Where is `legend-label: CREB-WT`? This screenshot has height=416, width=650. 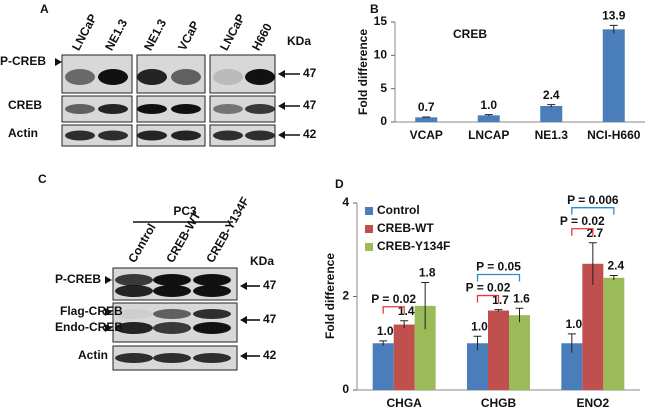
legend-label: CREB-WT is located at coordinates (405, 228).